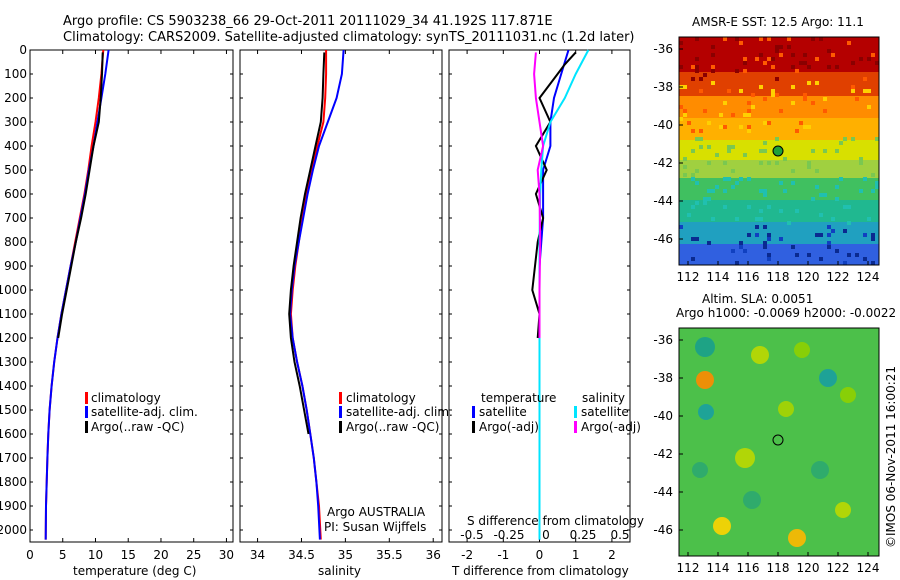  What do you see at coordinates (663, 125) in the screenshot?
I see `sst-lat-label: -40` at bounding box center [663, 125].